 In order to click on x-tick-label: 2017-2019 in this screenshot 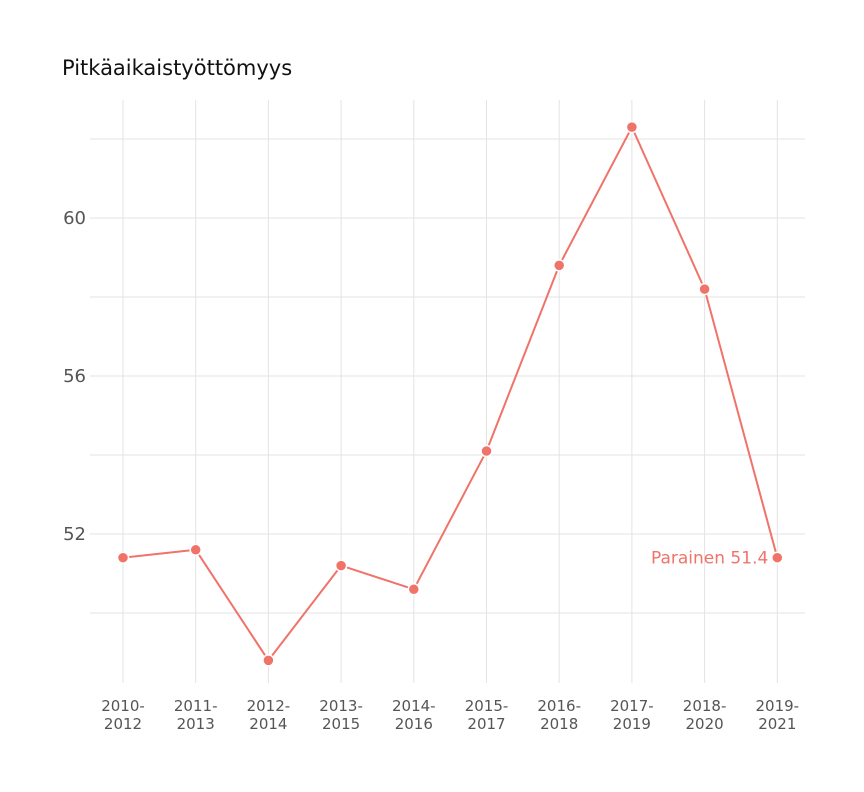, I will do `click(632, 715)`.